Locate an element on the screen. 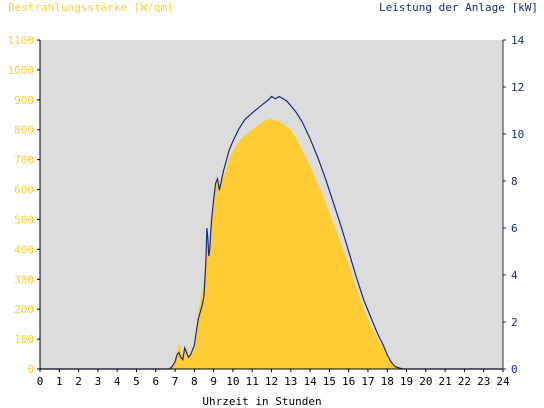 The image size is (544, 408). x-tick-label: 0 is located at coordinates (40, 381).